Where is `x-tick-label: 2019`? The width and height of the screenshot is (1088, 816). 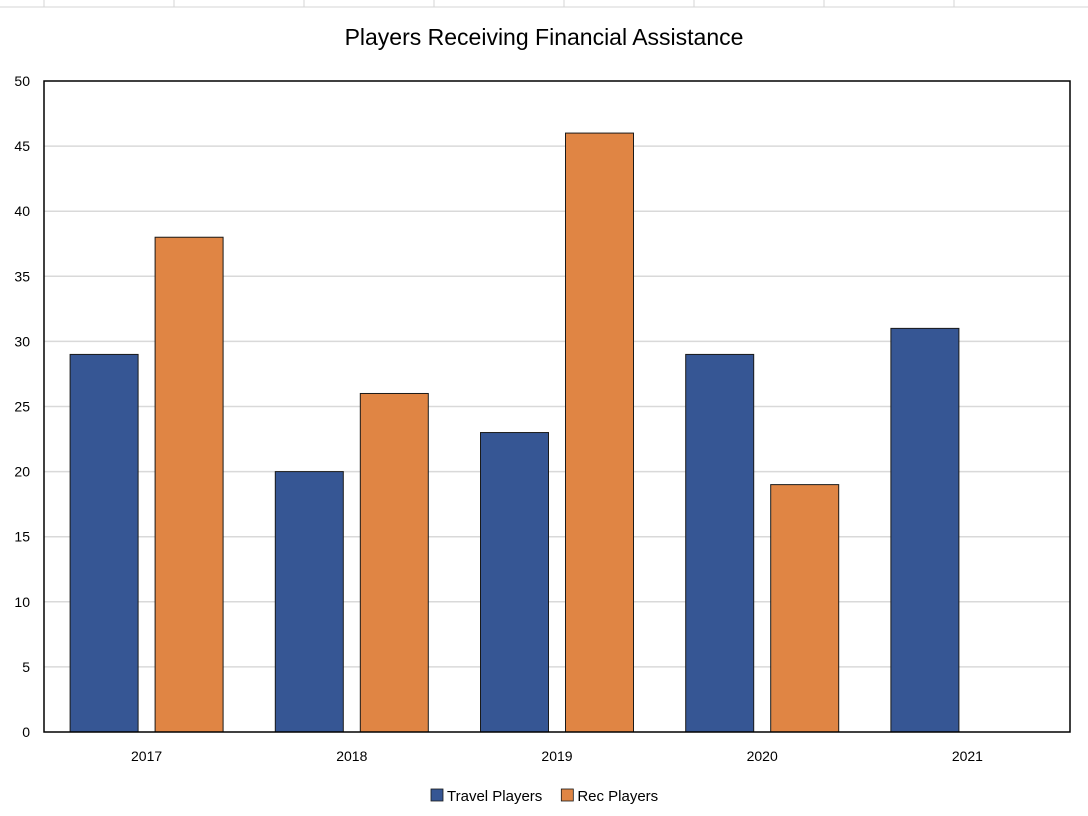 x-tick-label: 2019 is located at coordinates (556, 756).